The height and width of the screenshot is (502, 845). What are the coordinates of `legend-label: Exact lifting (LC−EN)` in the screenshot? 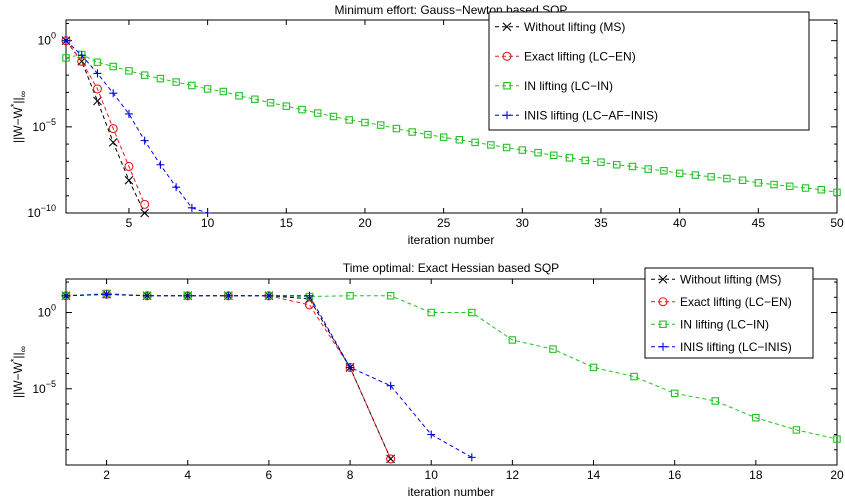 It's located at (736, 302).